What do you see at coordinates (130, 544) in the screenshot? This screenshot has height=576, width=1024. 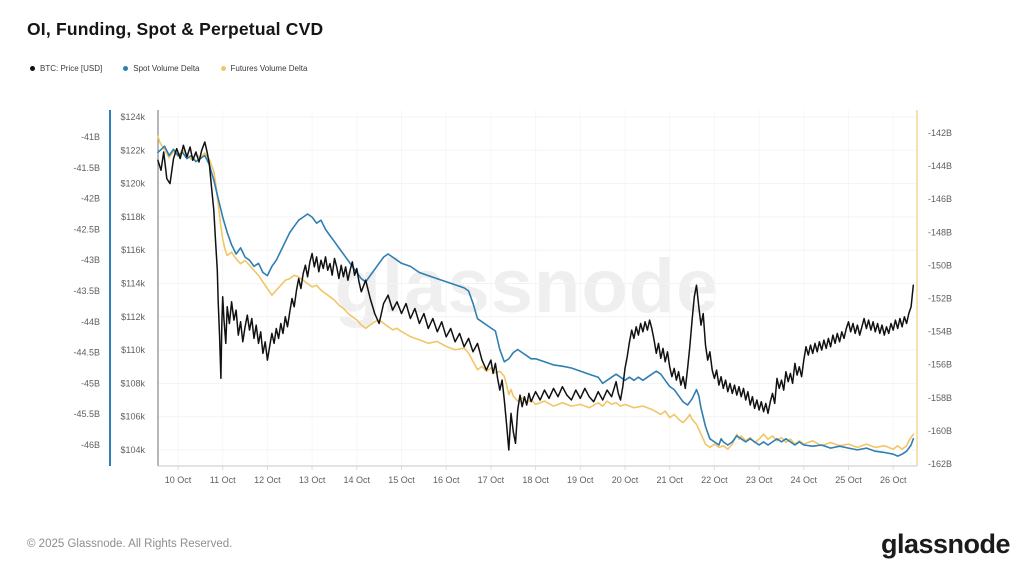 I see `copyright-text: © 2025 Glassnode. All Rights Reserved.` at bounding box center [130, 544].